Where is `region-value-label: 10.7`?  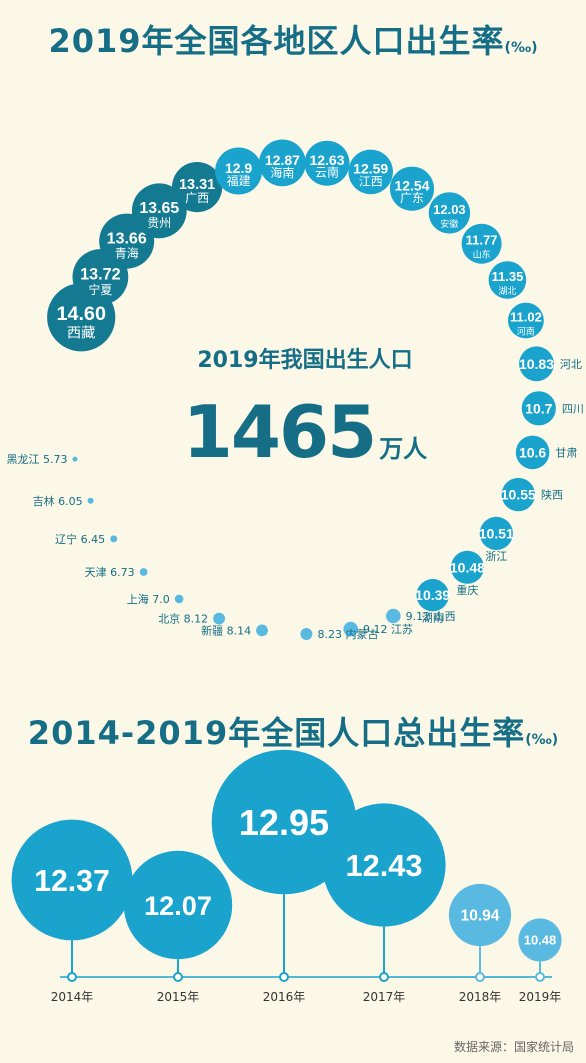
region-value-label: 10.7 is located at coordinates (538, 408).